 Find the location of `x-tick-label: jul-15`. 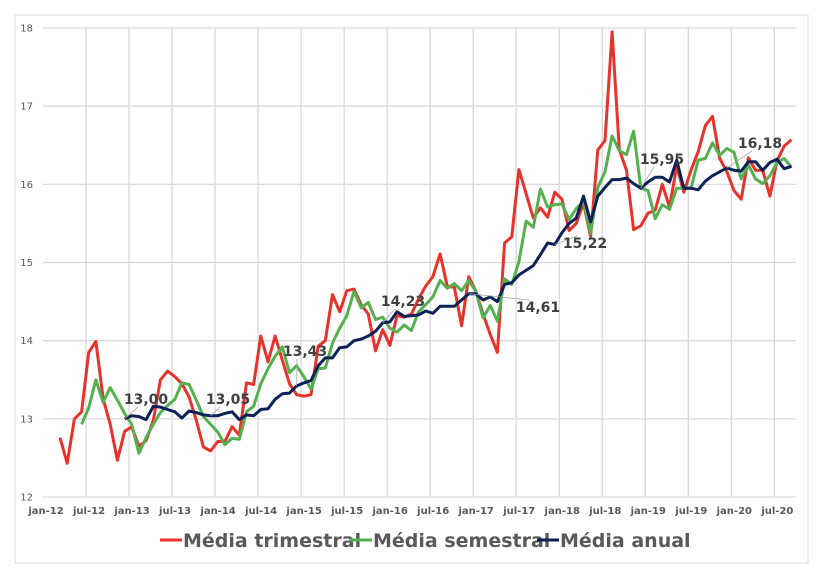

x-tick-label: jul-15 is located at coordinates (346, 511).